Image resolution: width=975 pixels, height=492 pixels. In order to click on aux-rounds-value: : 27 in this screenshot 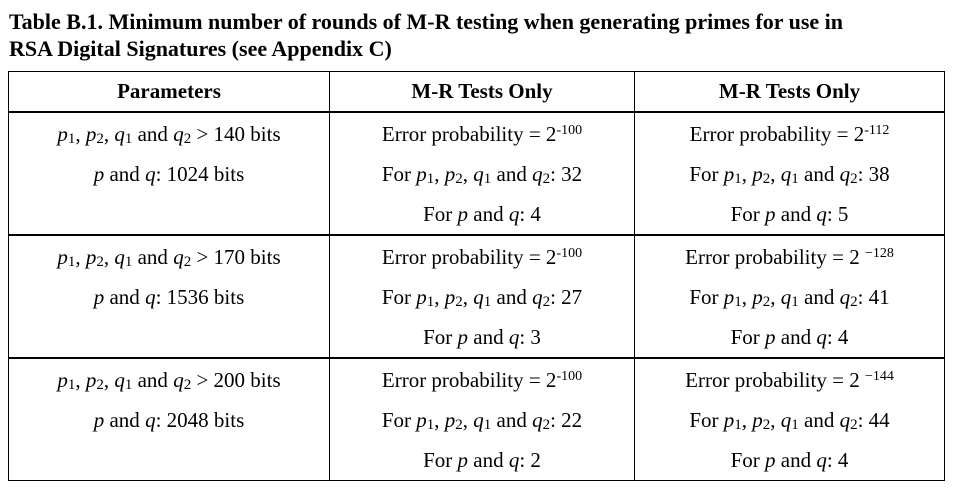, I will do `click(566, 297)`.